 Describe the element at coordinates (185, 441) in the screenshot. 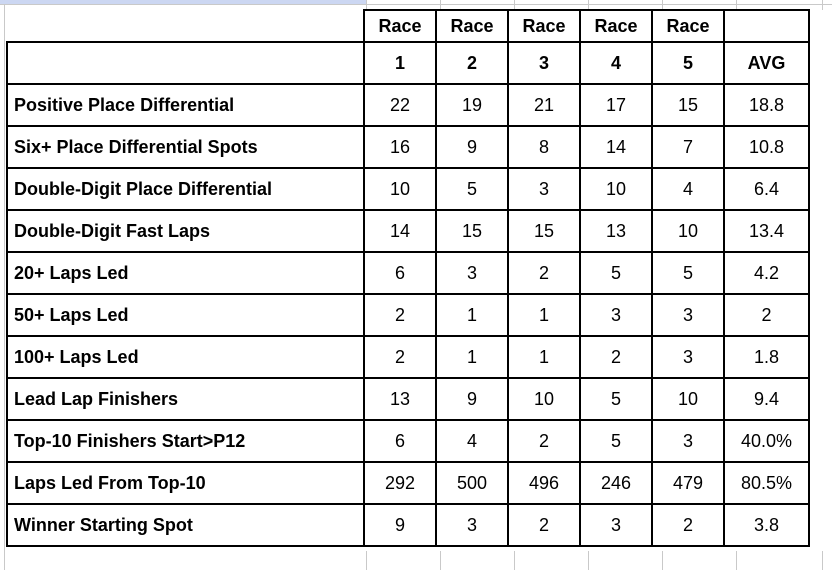

I see `row-label: Top-10 Finishers Start>P12` at that location.